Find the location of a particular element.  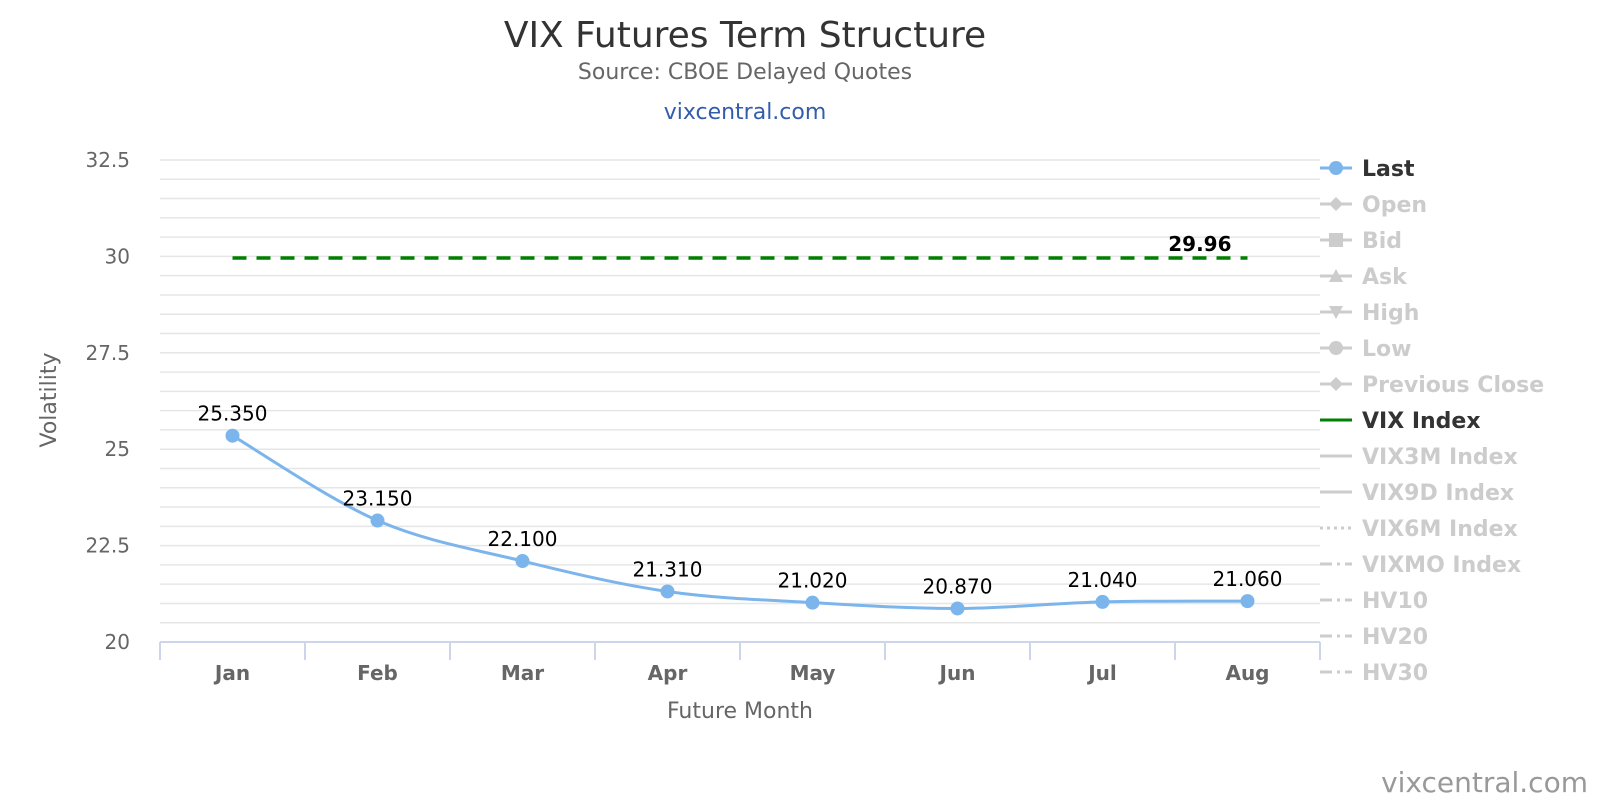

x-tick-label: Aug is located at coordinates (1247, 673).